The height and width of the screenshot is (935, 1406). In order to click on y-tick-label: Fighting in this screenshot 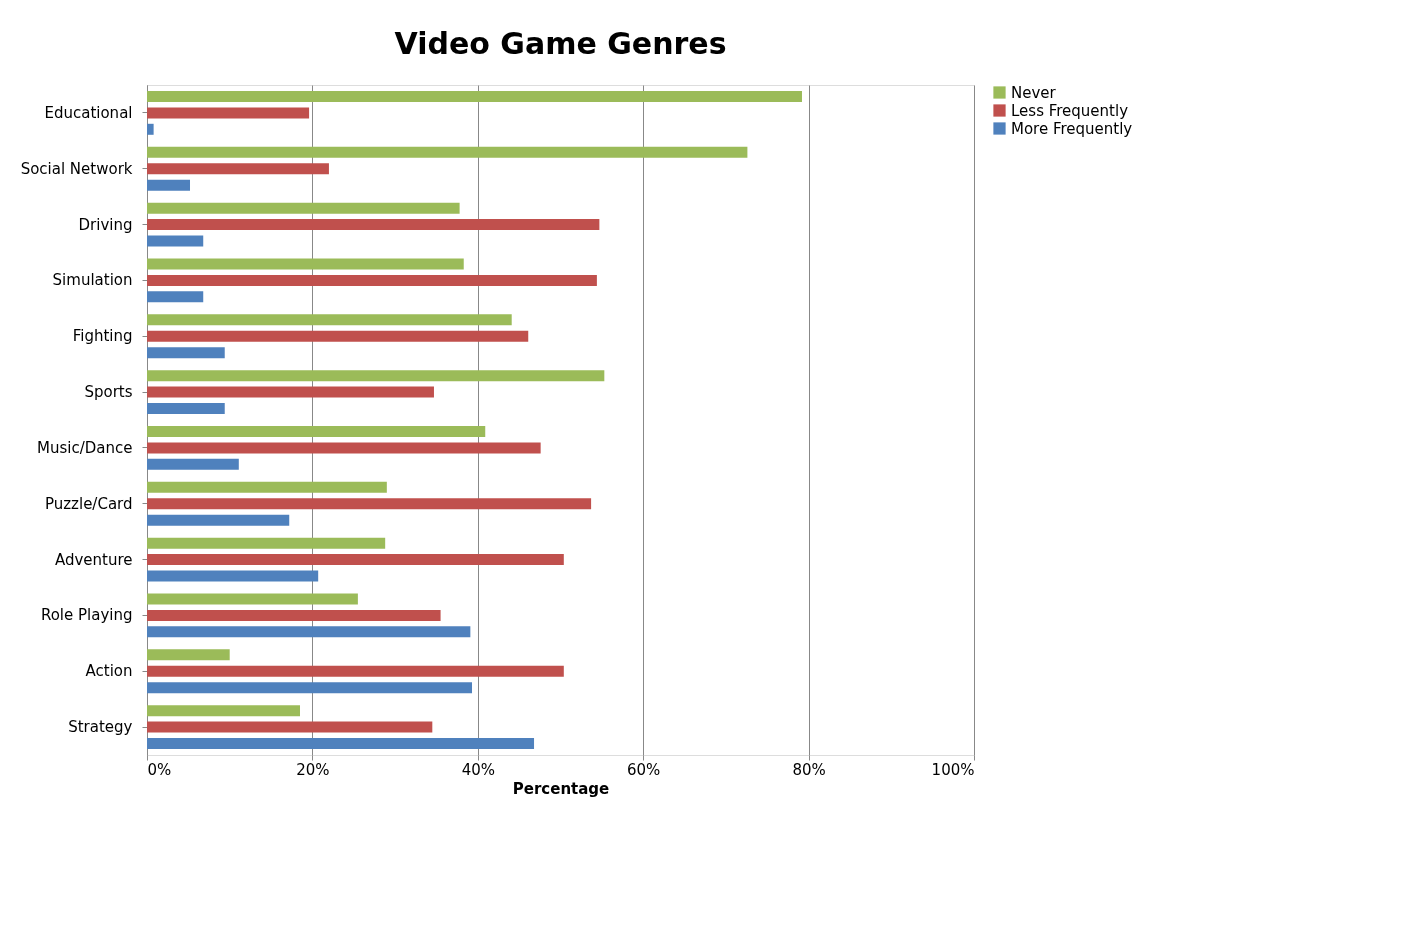, I will do `click(102, 336)`.